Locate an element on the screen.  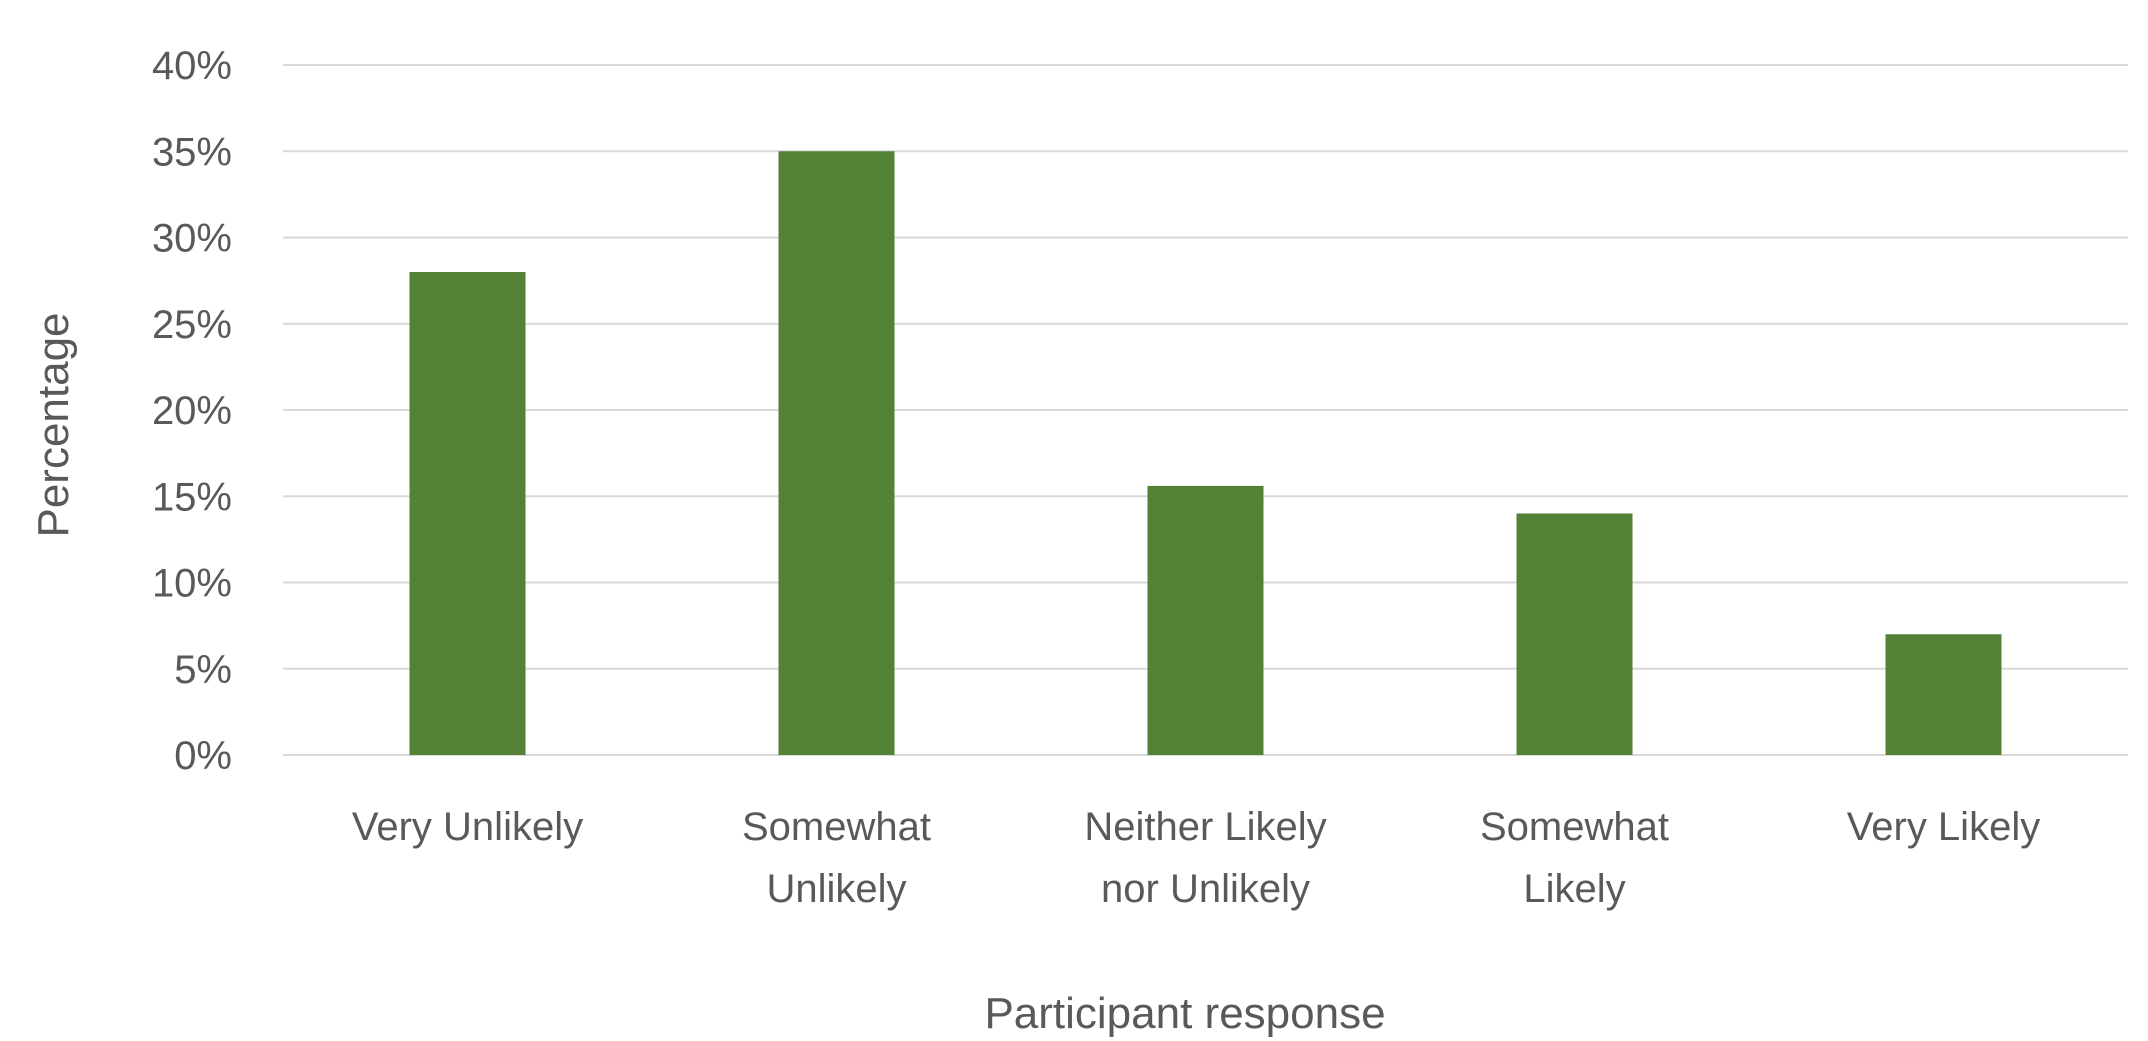
x-category-label: Very Unlikely is located at coordinates (467, 827).